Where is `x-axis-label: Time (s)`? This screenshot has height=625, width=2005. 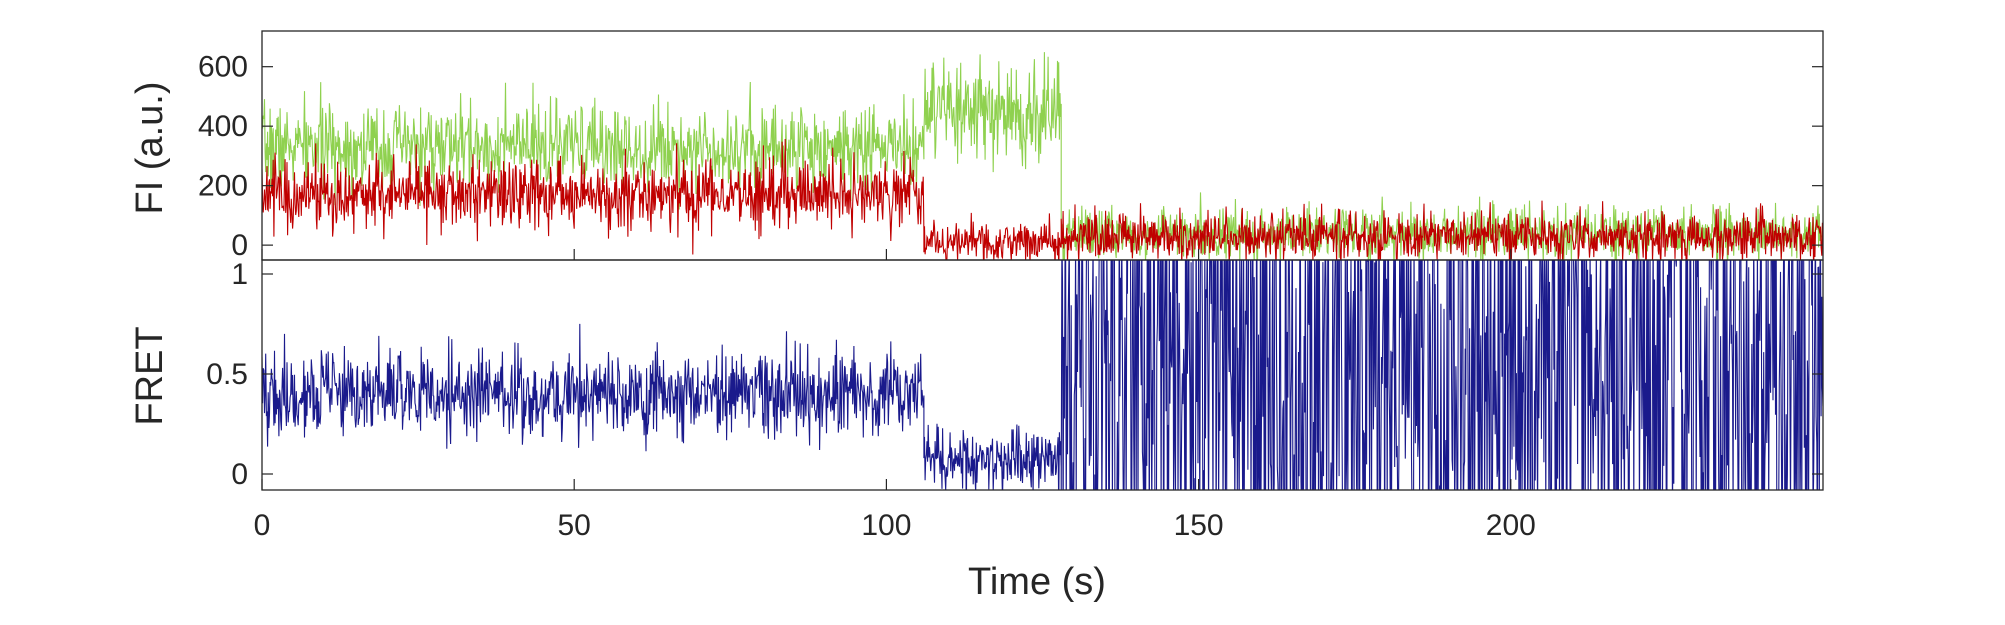 x-axis-label: Time (s) is located at coordinates (1037, 582).